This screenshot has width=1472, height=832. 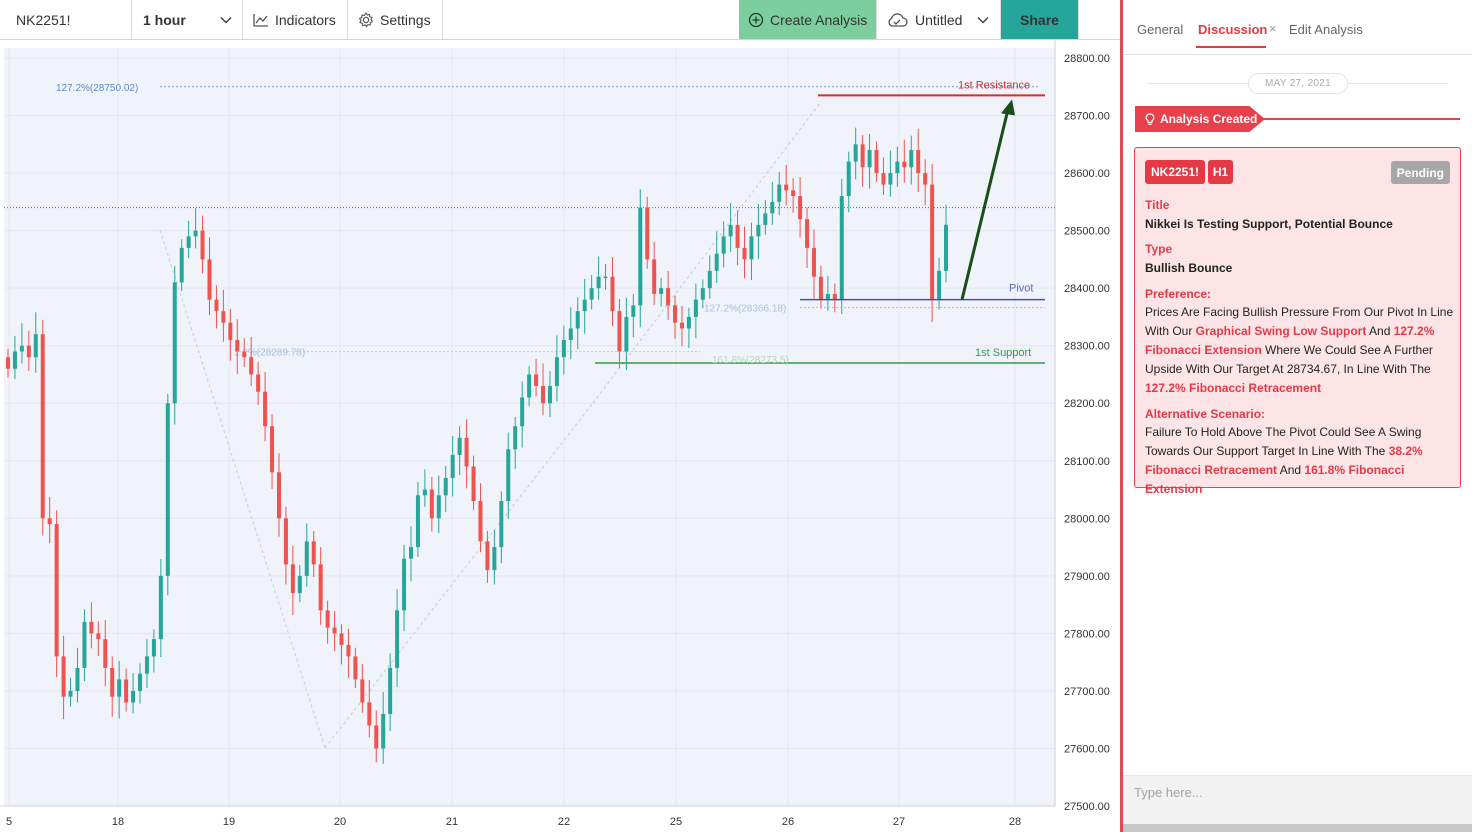 I want to click on title-label: Title, so click(x=1157, y=205).